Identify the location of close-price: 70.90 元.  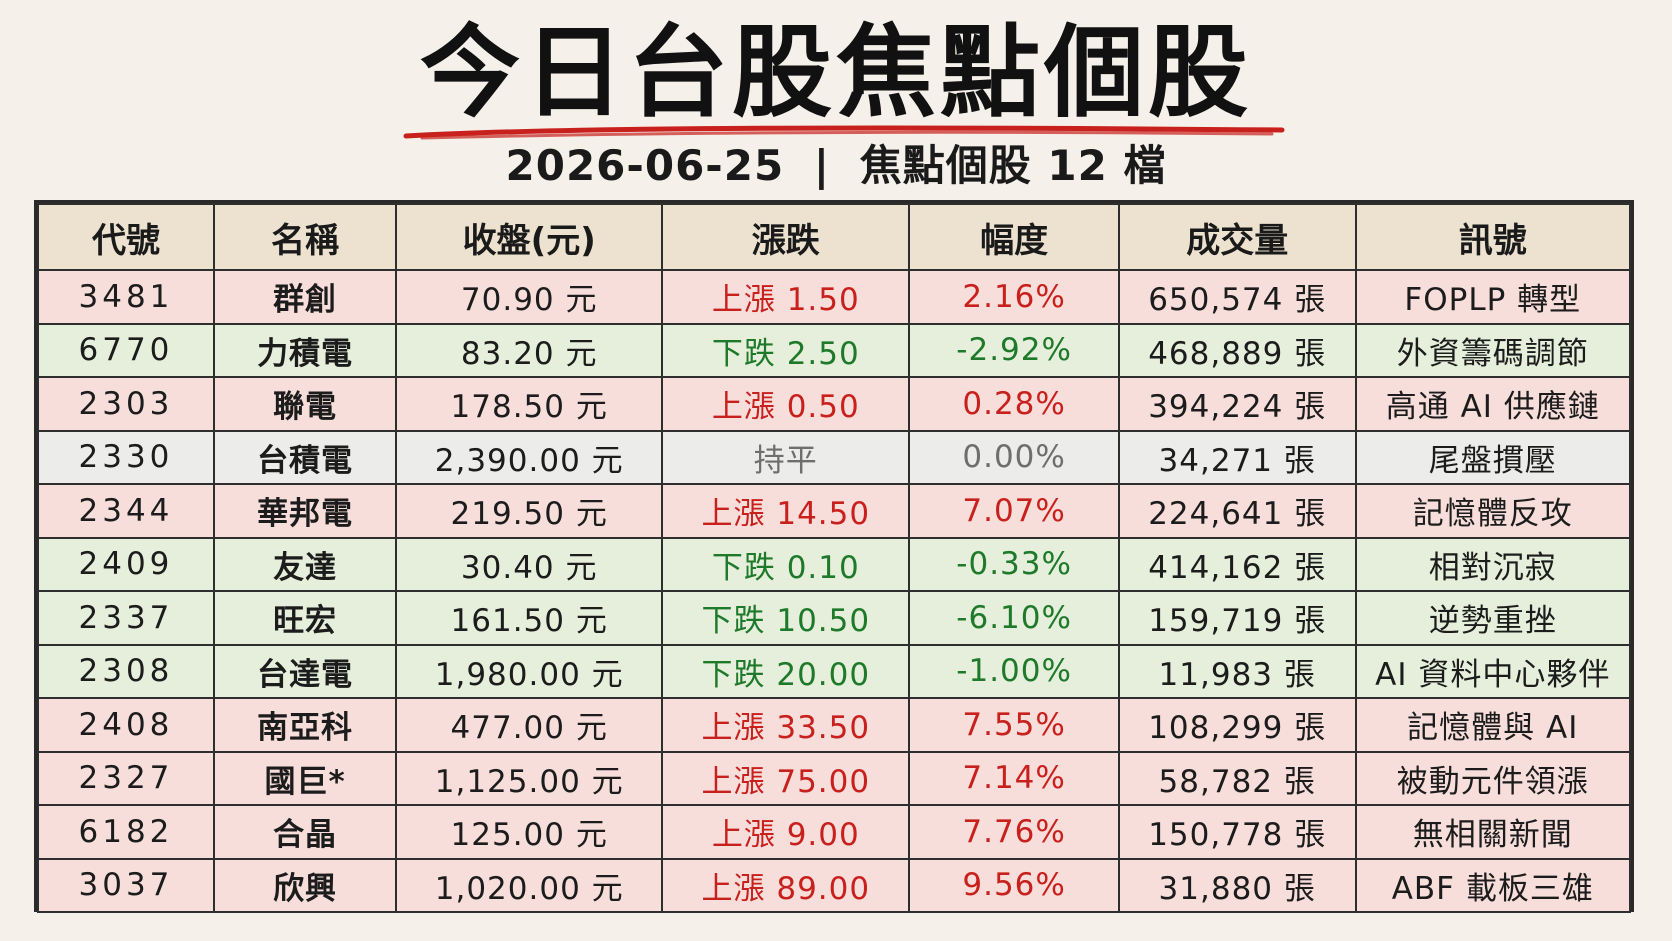
(529, 297).